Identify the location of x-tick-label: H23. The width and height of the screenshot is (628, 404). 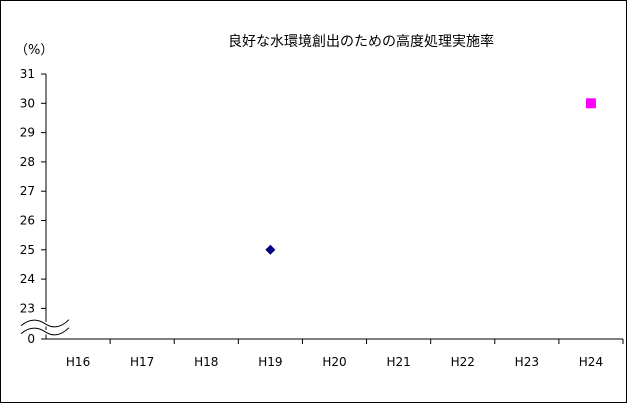
(527, 362).